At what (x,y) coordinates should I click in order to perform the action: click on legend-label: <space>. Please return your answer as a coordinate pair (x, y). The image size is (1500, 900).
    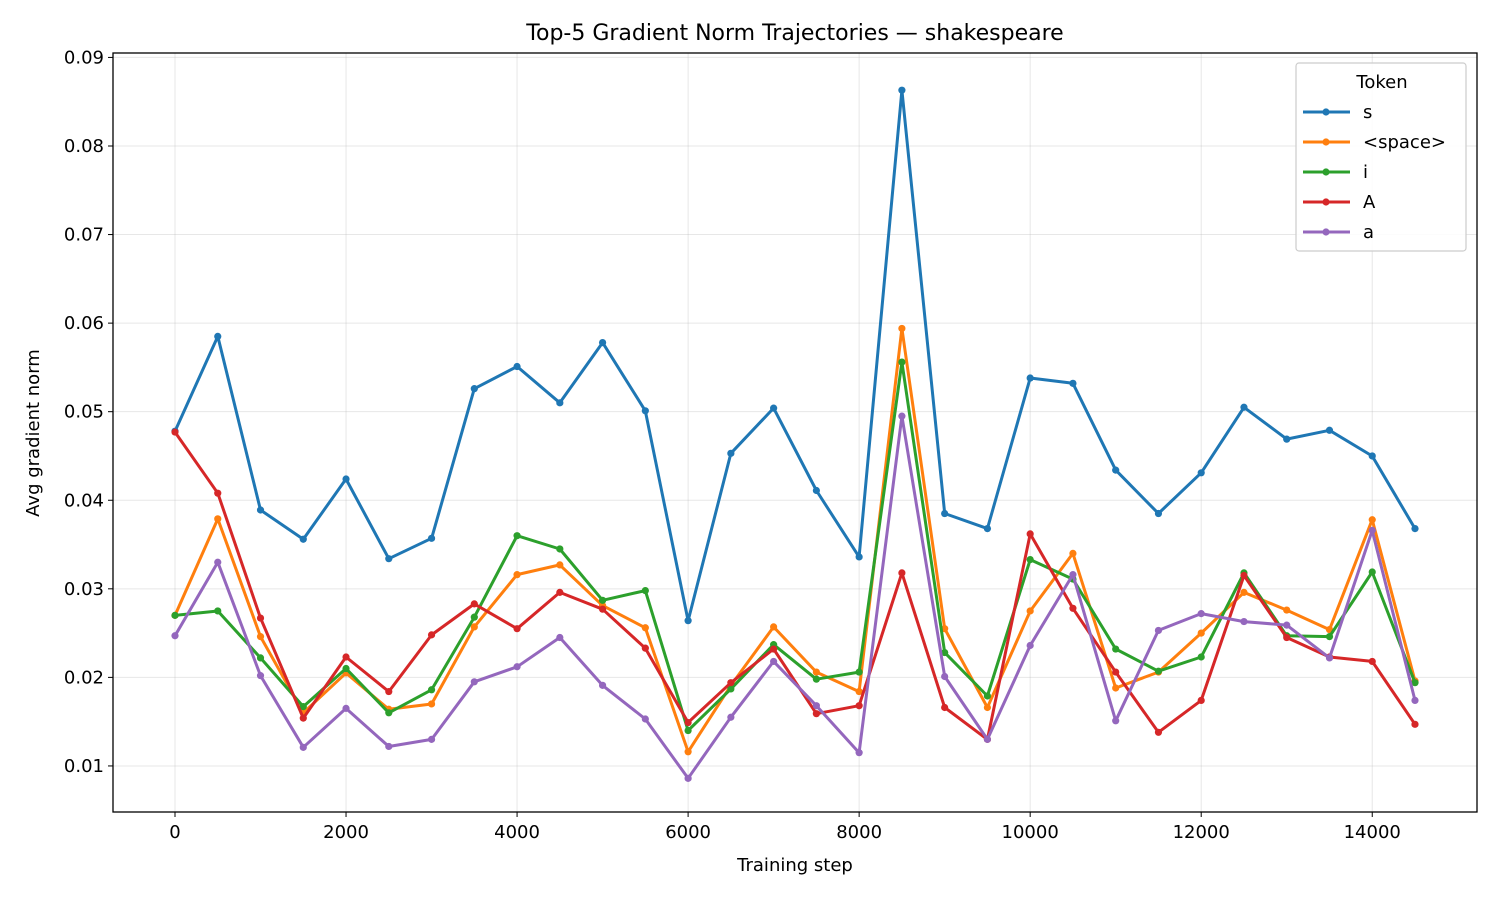
    Looking at the image, I should click on (1404, 142).